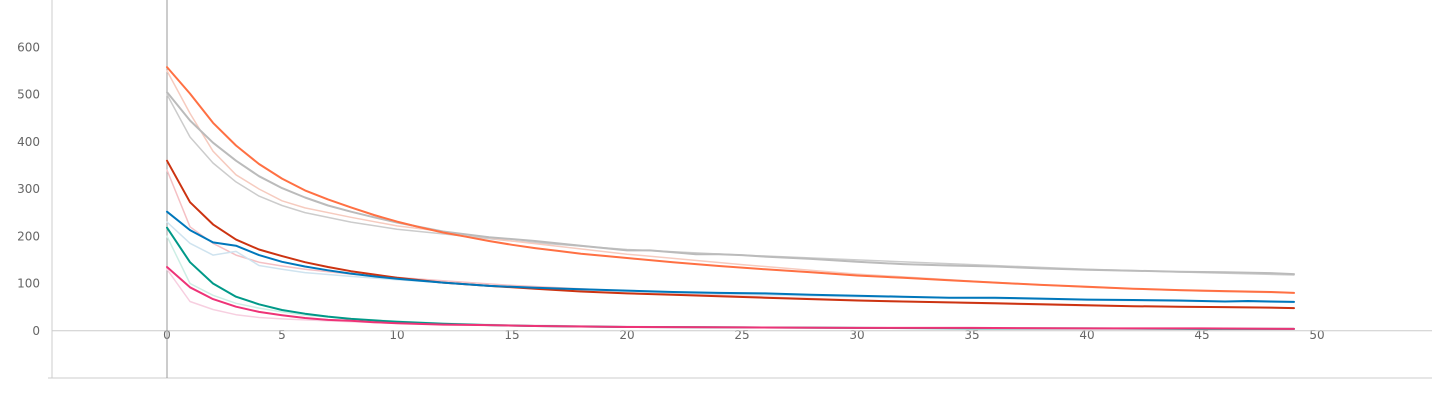 The height and width of the screenshot is (400, 1434). What do you see at coordinates (1201, 335) in the screenshot?
I see `x-tick-label: 45` at bounding box center [1201, 335].